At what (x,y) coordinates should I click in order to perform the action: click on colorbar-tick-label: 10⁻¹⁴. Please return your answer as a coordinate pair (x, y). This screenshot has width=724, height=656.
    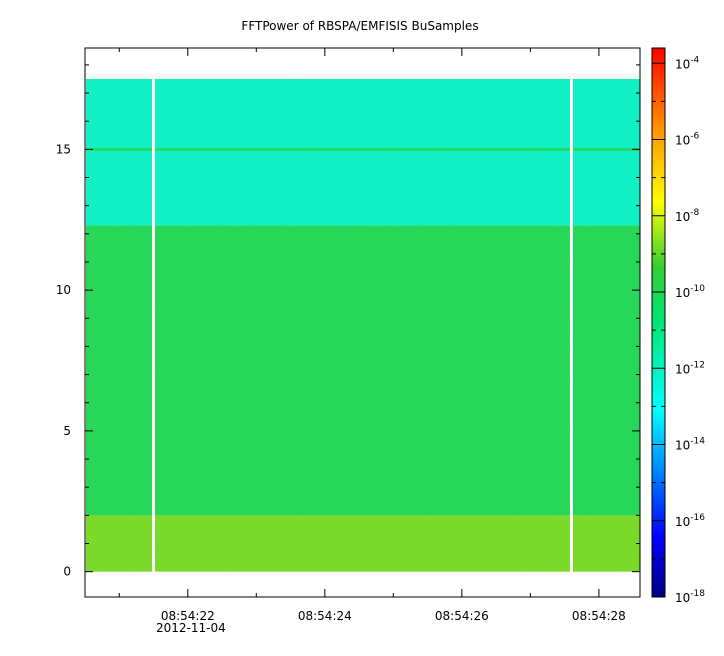
    Looking at the image, I should click on (690, 445).